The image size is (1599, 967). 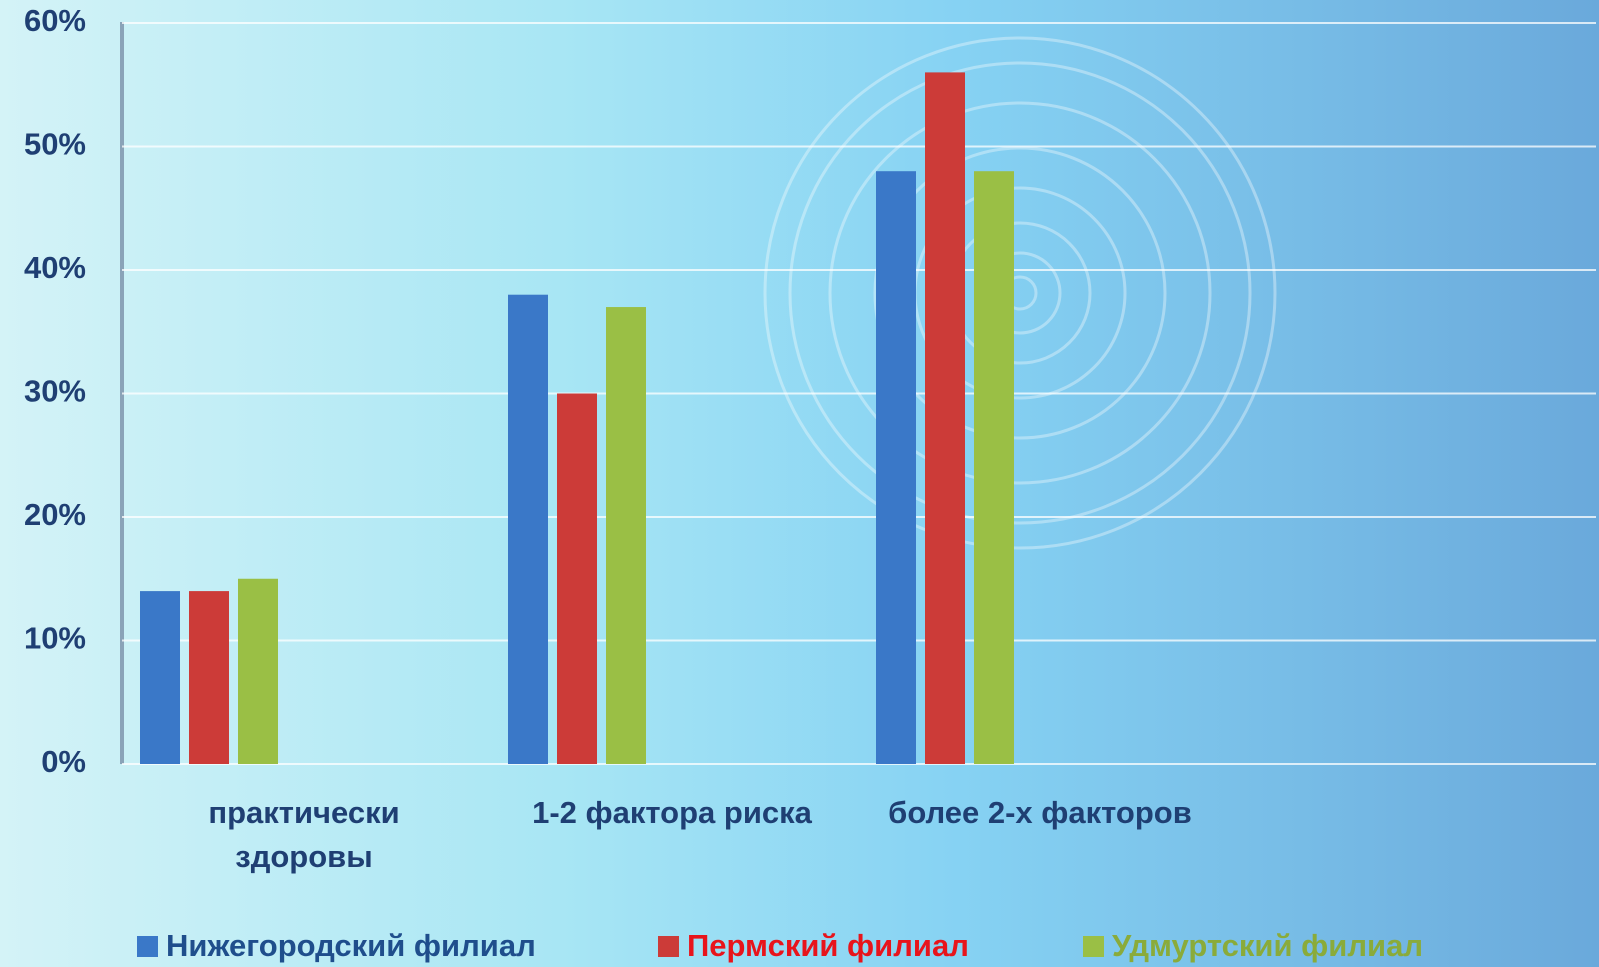 I want to click on legend-item: Удмуртский филиал, so click(x=1253, y=946).